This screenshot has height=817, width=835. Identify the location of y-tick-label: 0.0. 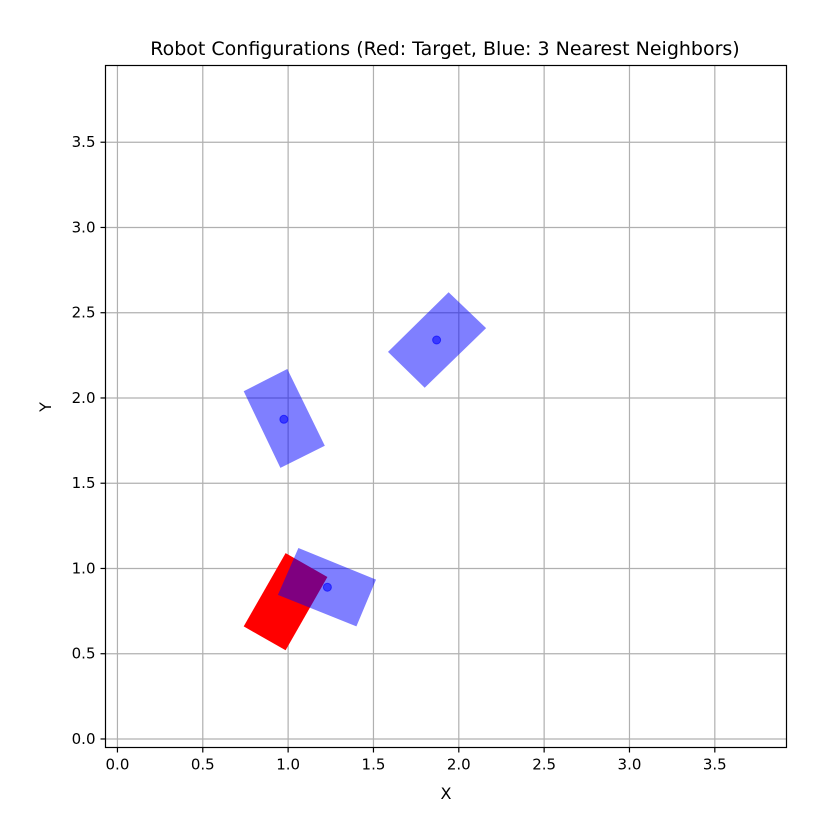
(84, 739).